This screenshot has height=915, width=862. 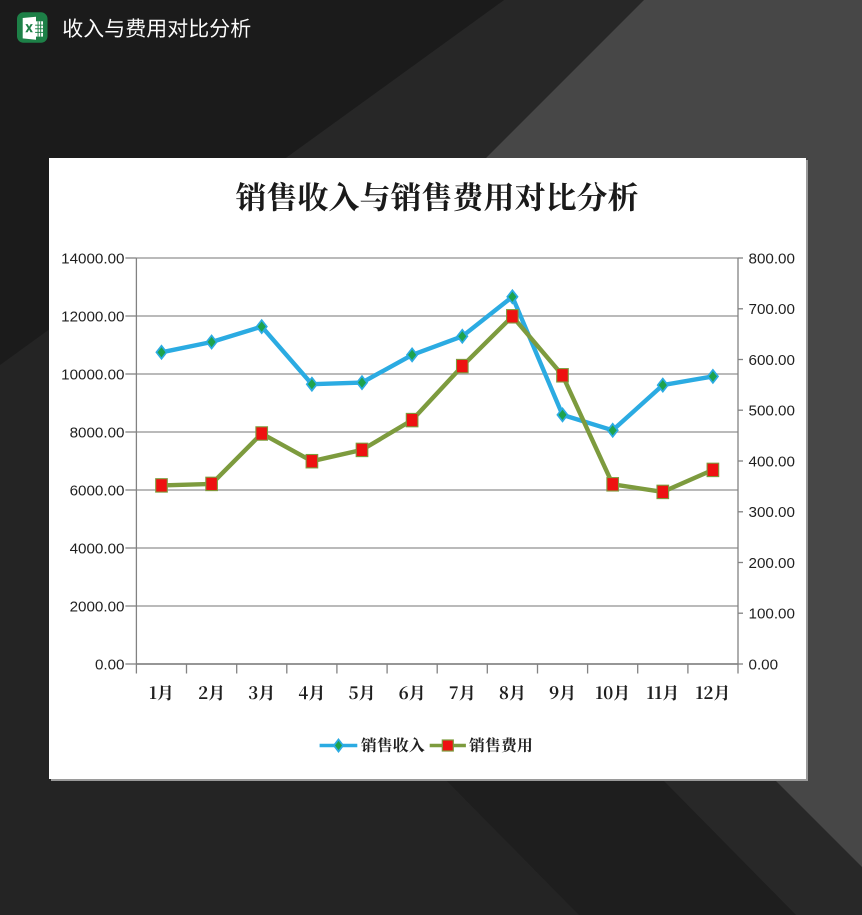 What do you see at coordinates (97, 432) in the screenshot?
I see `svg-text: 8000.00` at bounding box center [97, 432].